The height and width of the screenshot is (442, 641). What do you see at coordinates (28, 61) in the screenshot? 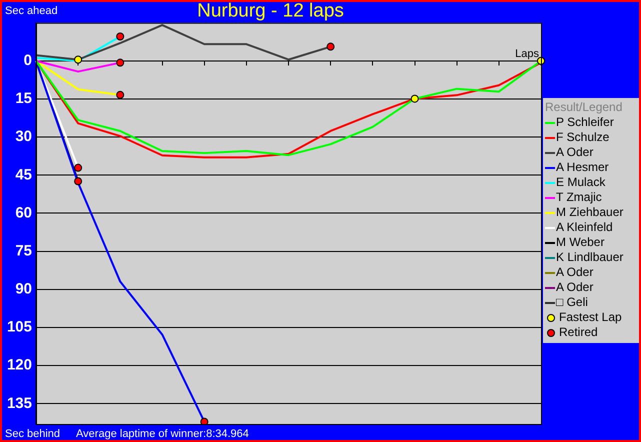
I see `y-tick-label: 0` at bounding box center [28, 61].